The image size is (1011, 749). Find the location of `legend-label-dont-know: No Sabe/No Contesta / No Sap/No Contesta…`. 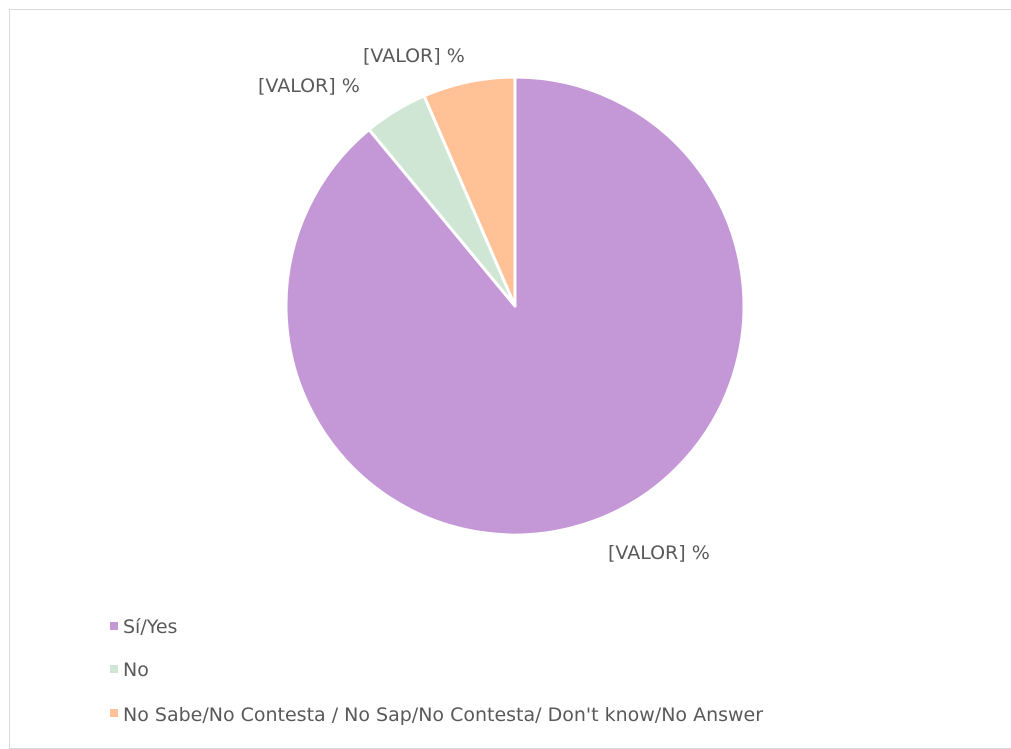

legend-label-dont-know: No Sabe/No Contesta / No Sap/No Contesta… is located at coordinates (443, 715).